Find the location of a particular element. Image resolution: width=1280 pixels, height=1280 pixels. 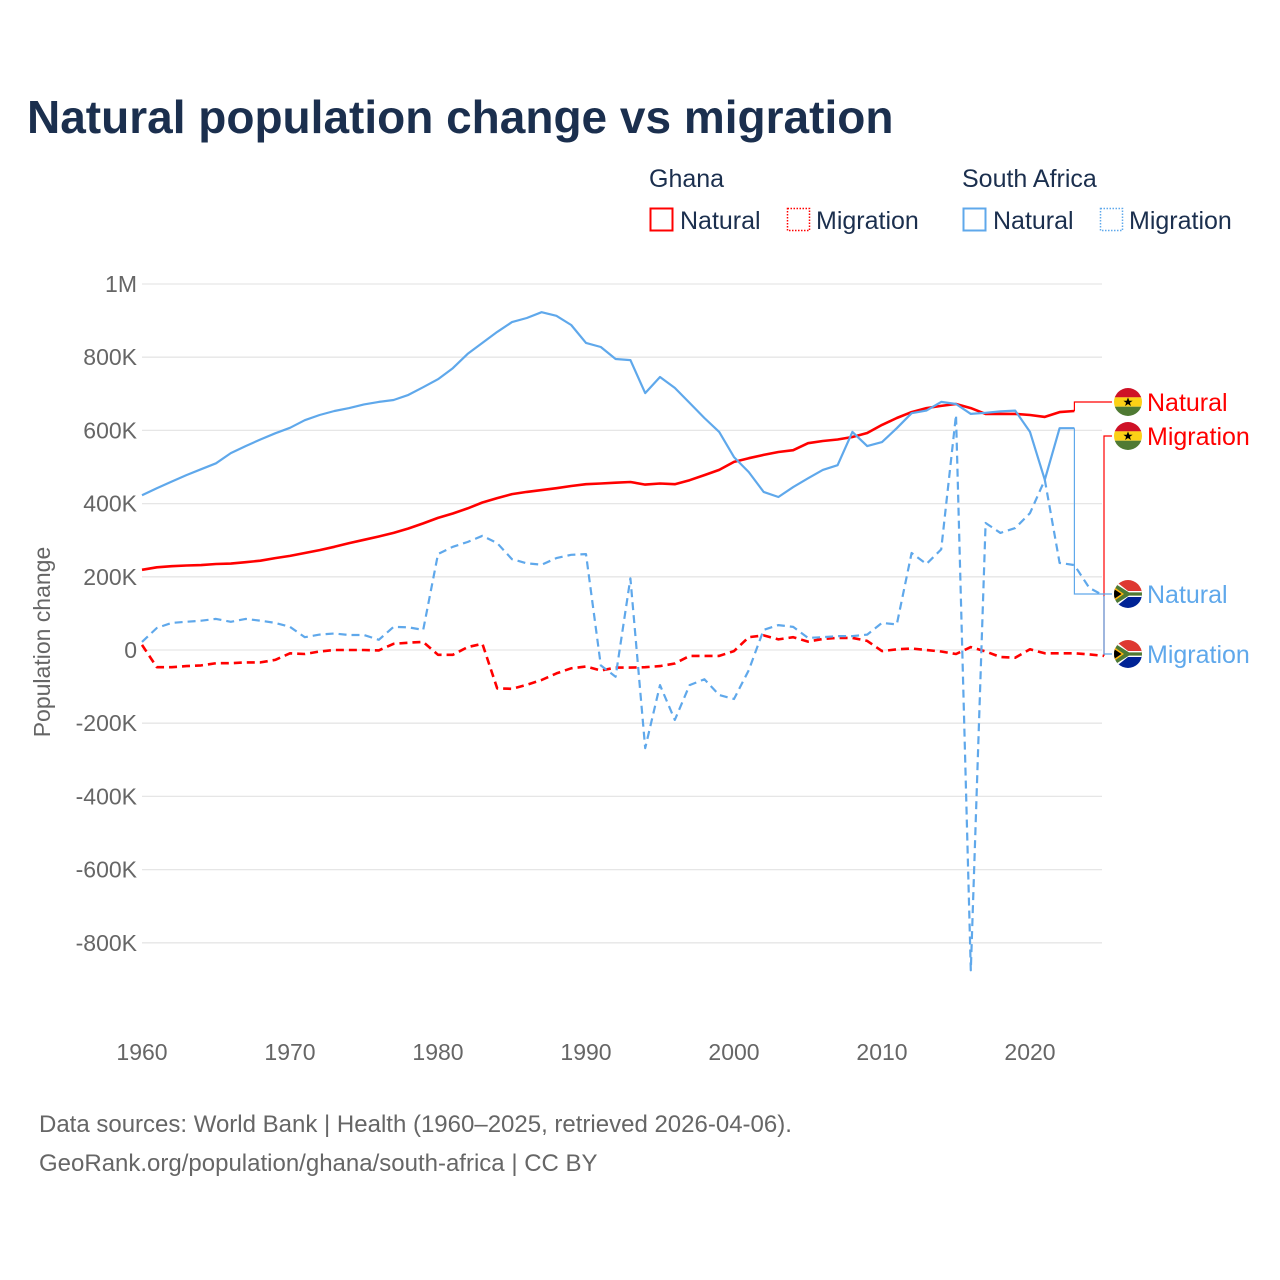

legend-item-south-africa-natural: Natural is located at coordinates (1018, 221).